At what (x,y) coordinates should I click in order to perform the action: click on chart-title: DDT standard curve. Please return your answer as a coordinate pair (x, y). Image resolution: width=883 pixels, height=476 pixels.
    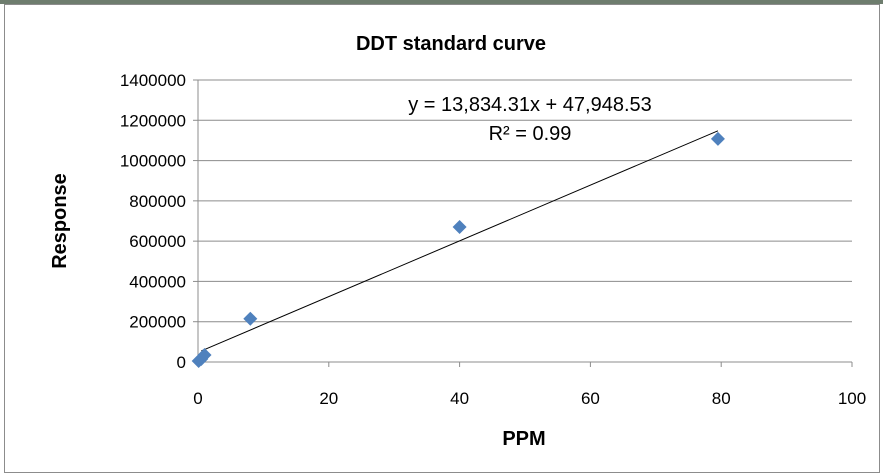
    Looking at the image, I should click on (451, 44).